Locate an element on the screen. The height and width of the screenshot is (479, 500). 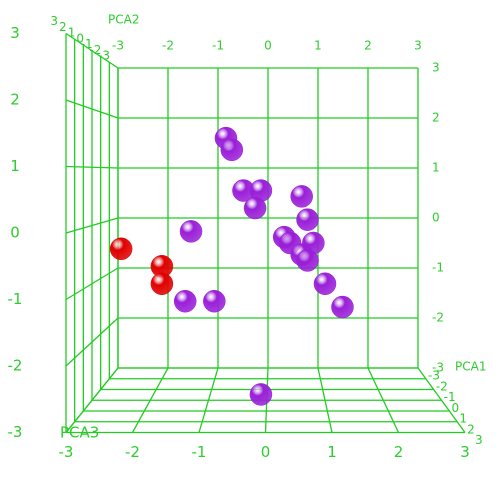
x-axis-label: PCA1 is located at coordinates (470, 367).